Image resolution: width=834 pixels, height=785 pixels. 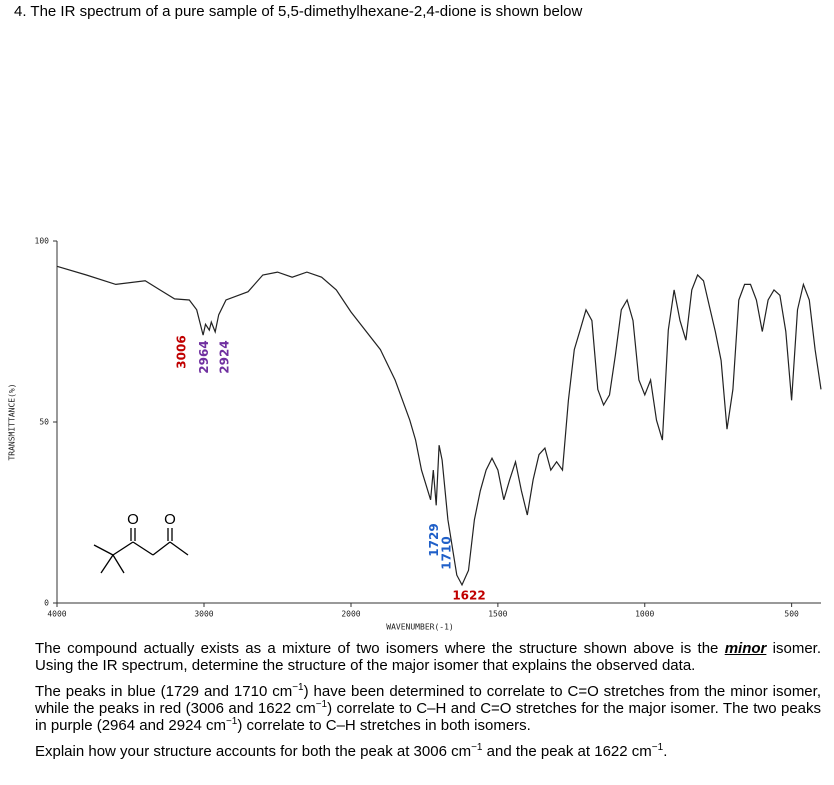 What do you see at coordinates (42, 241) in the screenshot?
I see `y-tick-label: 100` at bounding box center [42, 241].